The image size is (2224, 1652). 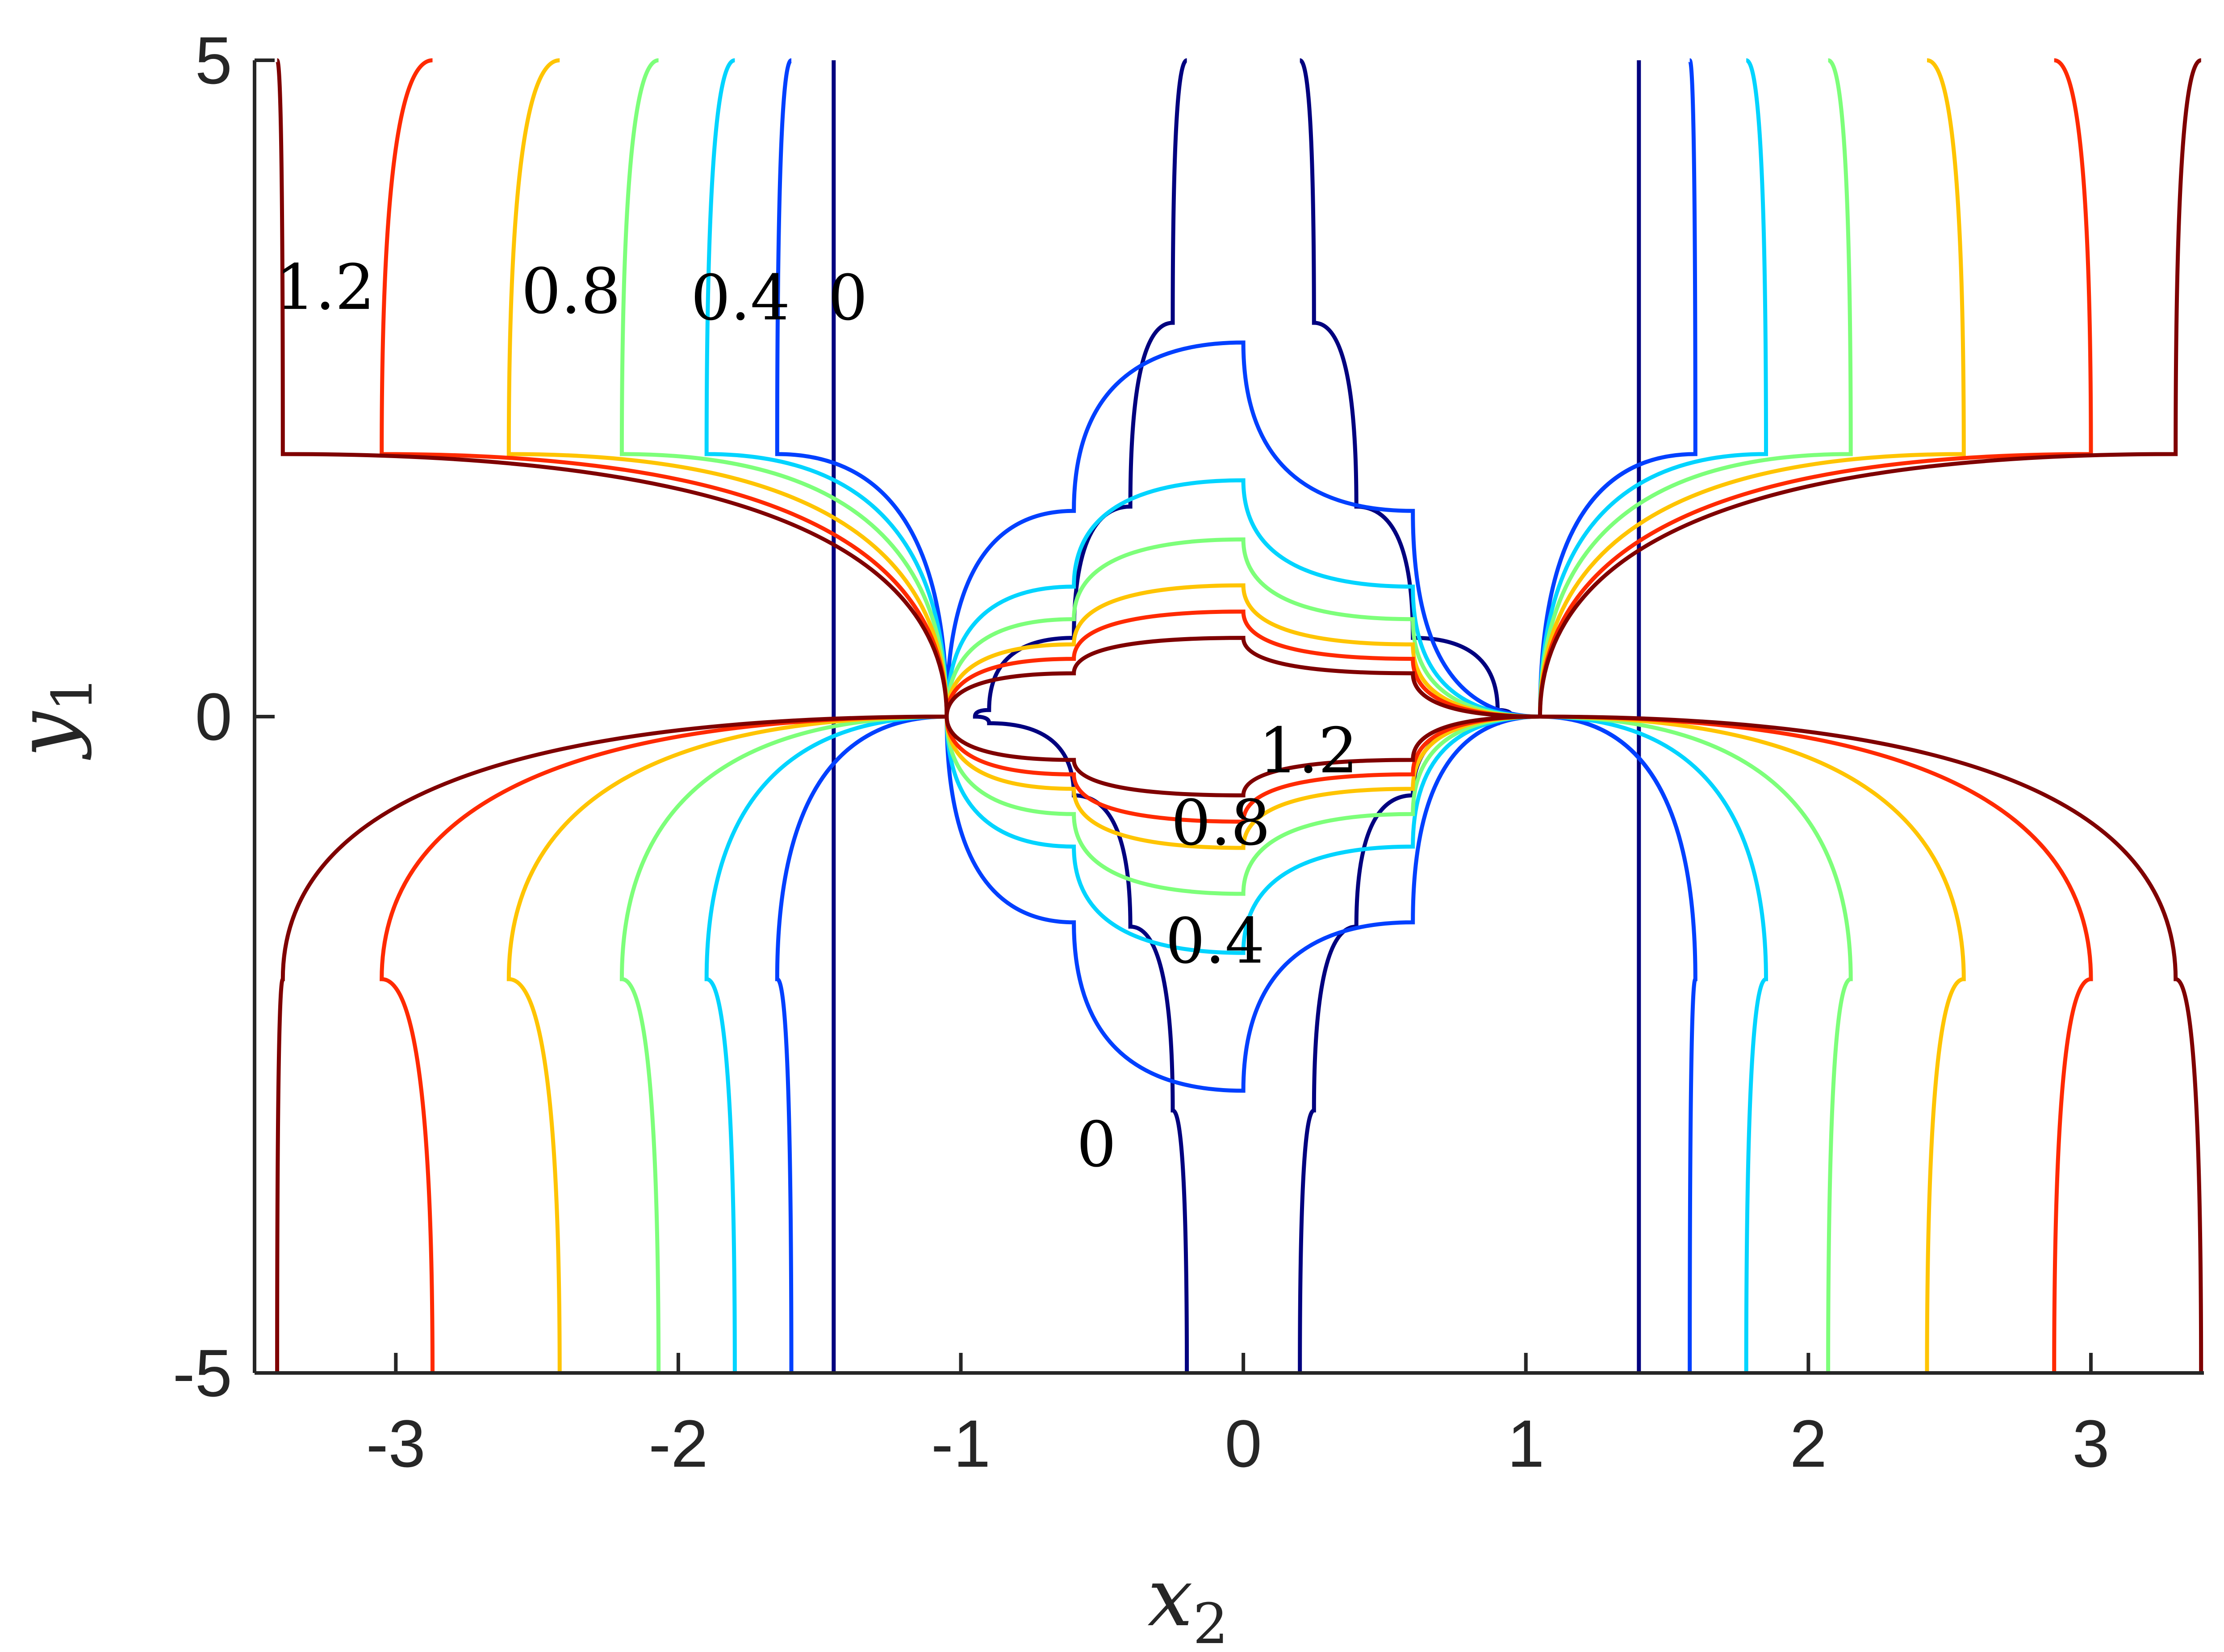 What do you see at coordinates (961, 1443) in the screenshot?
I see `x-tick-label: -1` at bounding box center [961, 1443].